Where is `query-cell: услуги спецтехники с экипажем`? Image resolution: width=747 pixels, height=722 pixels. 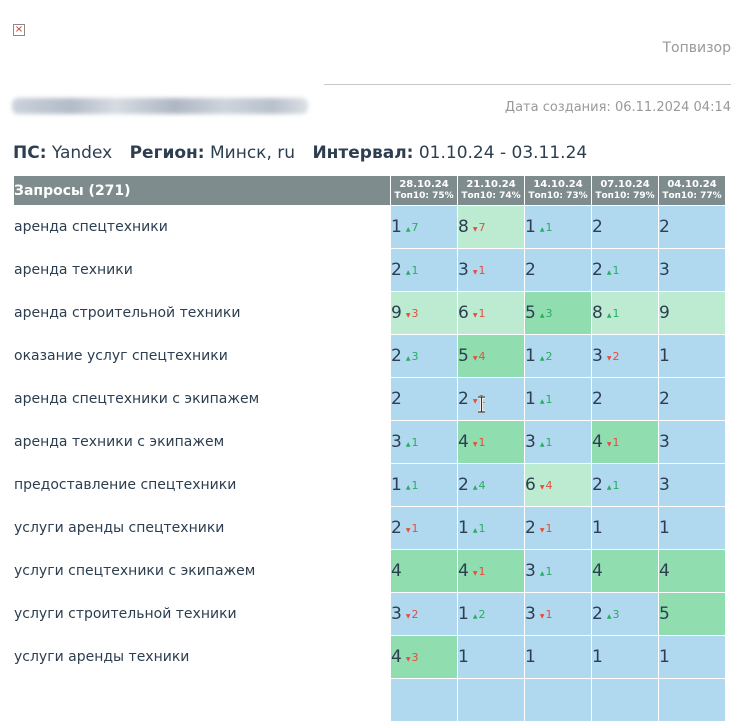
query-cell: услуги спецтехники с экипажем is located at coordinates (202, 571).